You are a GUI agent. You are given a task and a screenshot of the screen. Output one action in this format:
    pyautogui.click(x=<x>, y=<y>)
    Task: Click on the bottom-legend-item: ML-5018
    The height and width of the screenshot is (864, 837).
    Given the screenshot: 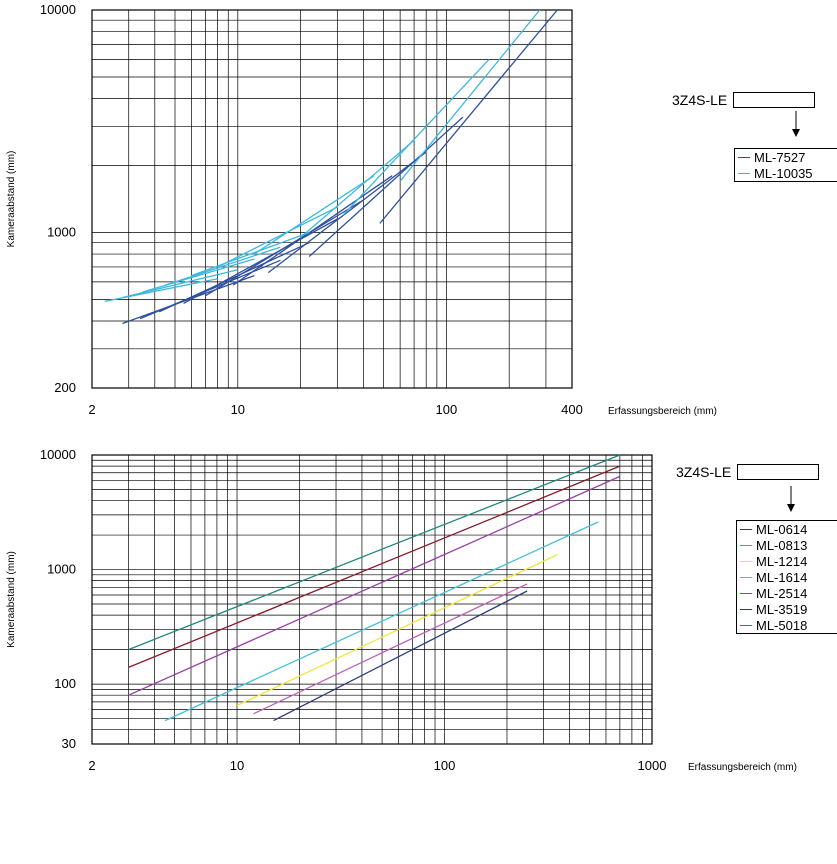 What is the action you would take?
    pyautogui.click(x=787, y=625)
    